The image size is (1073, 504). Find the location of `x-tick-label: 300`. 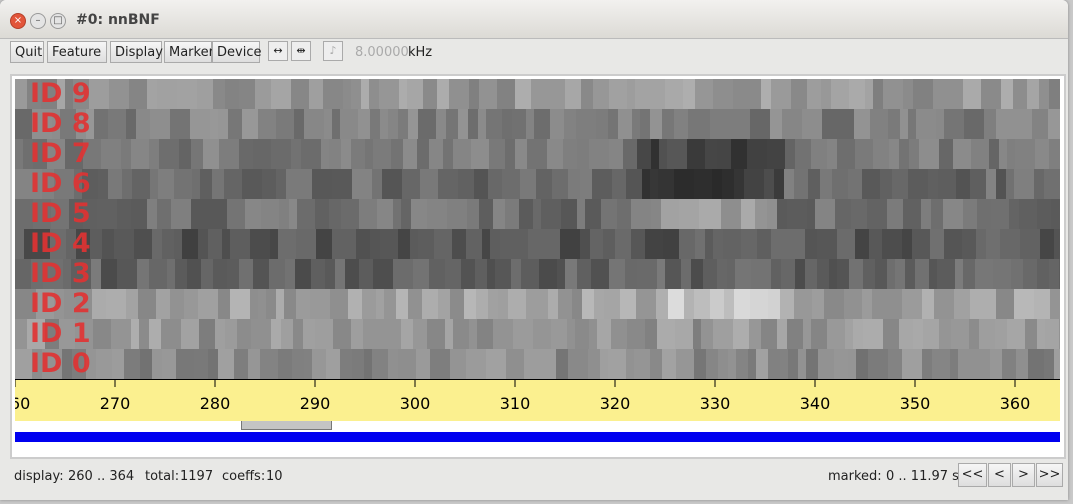

x-tick-label: 300 is located at coordinates (415, 403).